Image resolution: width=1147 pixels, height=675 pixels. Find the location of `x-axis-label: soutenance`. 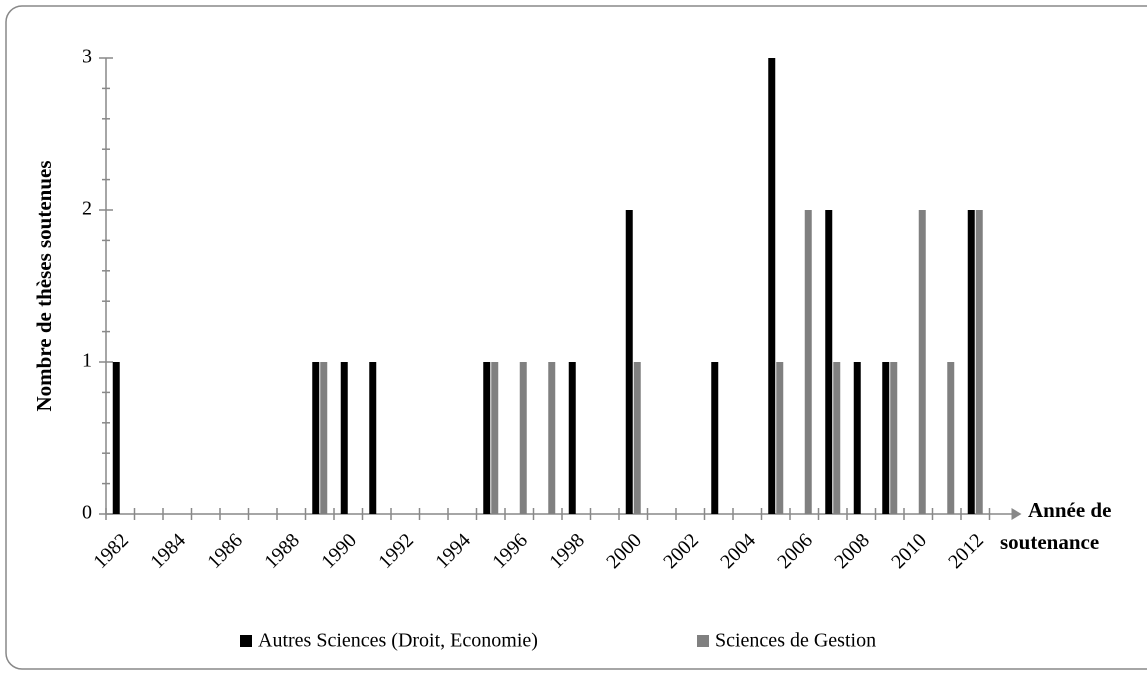

x-axis-label: soutenance is located at coordinates (1049, 542).